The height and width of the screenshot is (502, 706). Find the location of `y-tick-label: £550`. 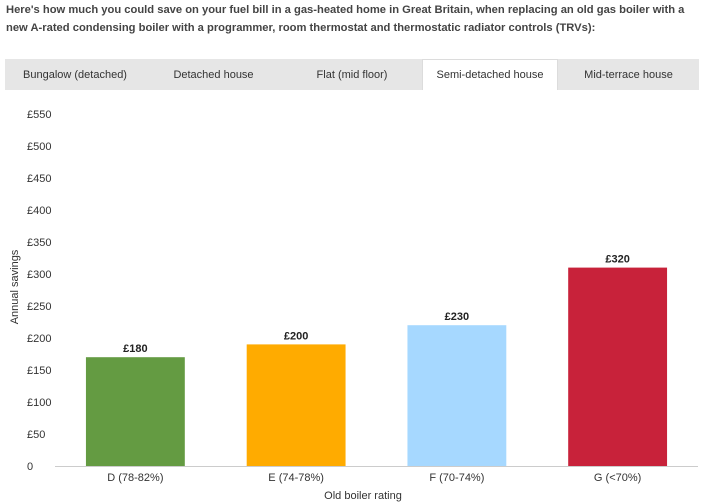

y-tick-label: £550 is located at coordinates (39, 115).